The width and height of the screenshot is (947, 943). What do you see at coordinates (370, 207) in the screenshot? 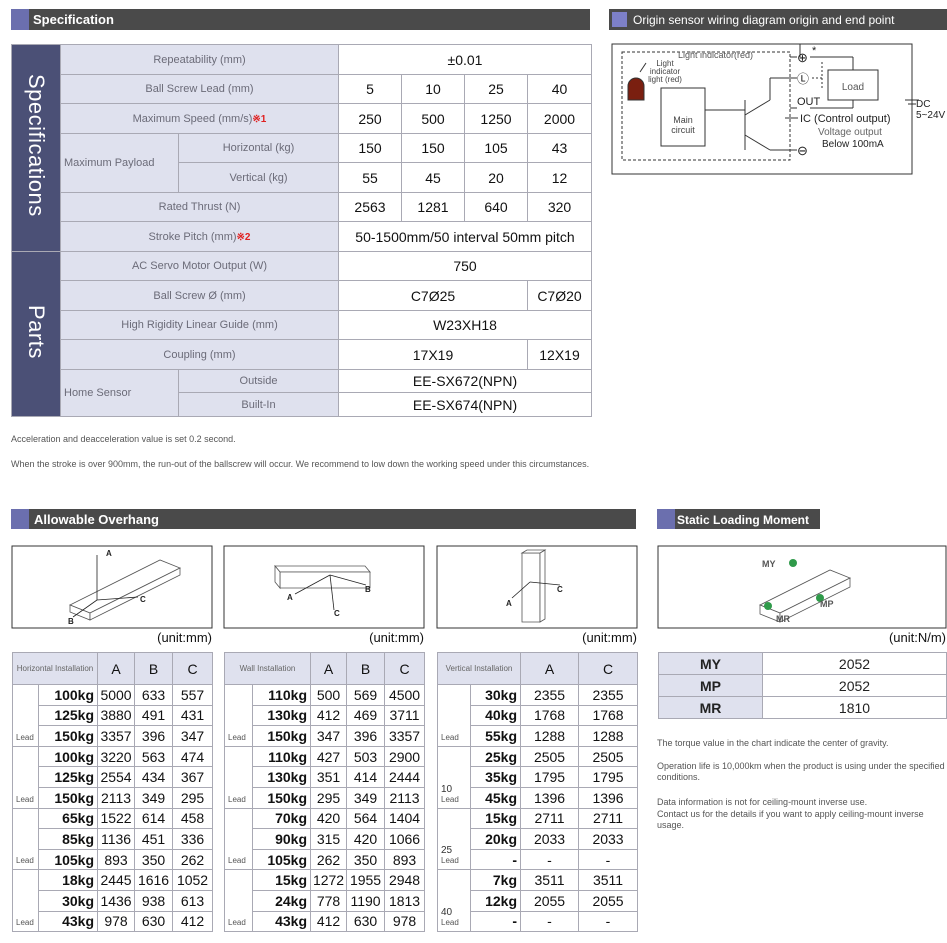
I see `value-cell: 2563` at bounding box center [370, 207].